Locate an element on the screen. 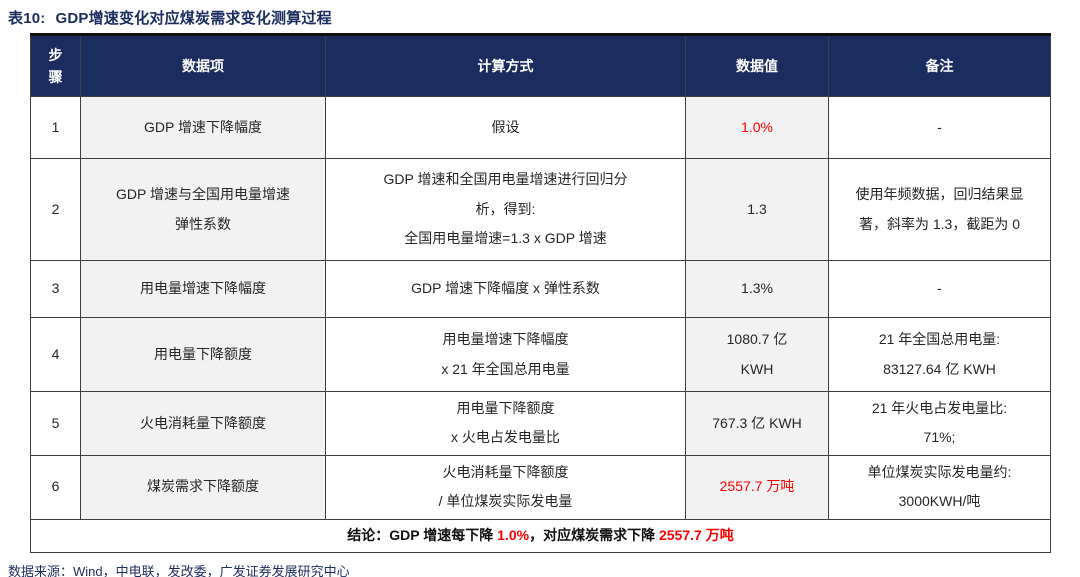  cell-step-line: 5 is located at coordinates (55, 422).